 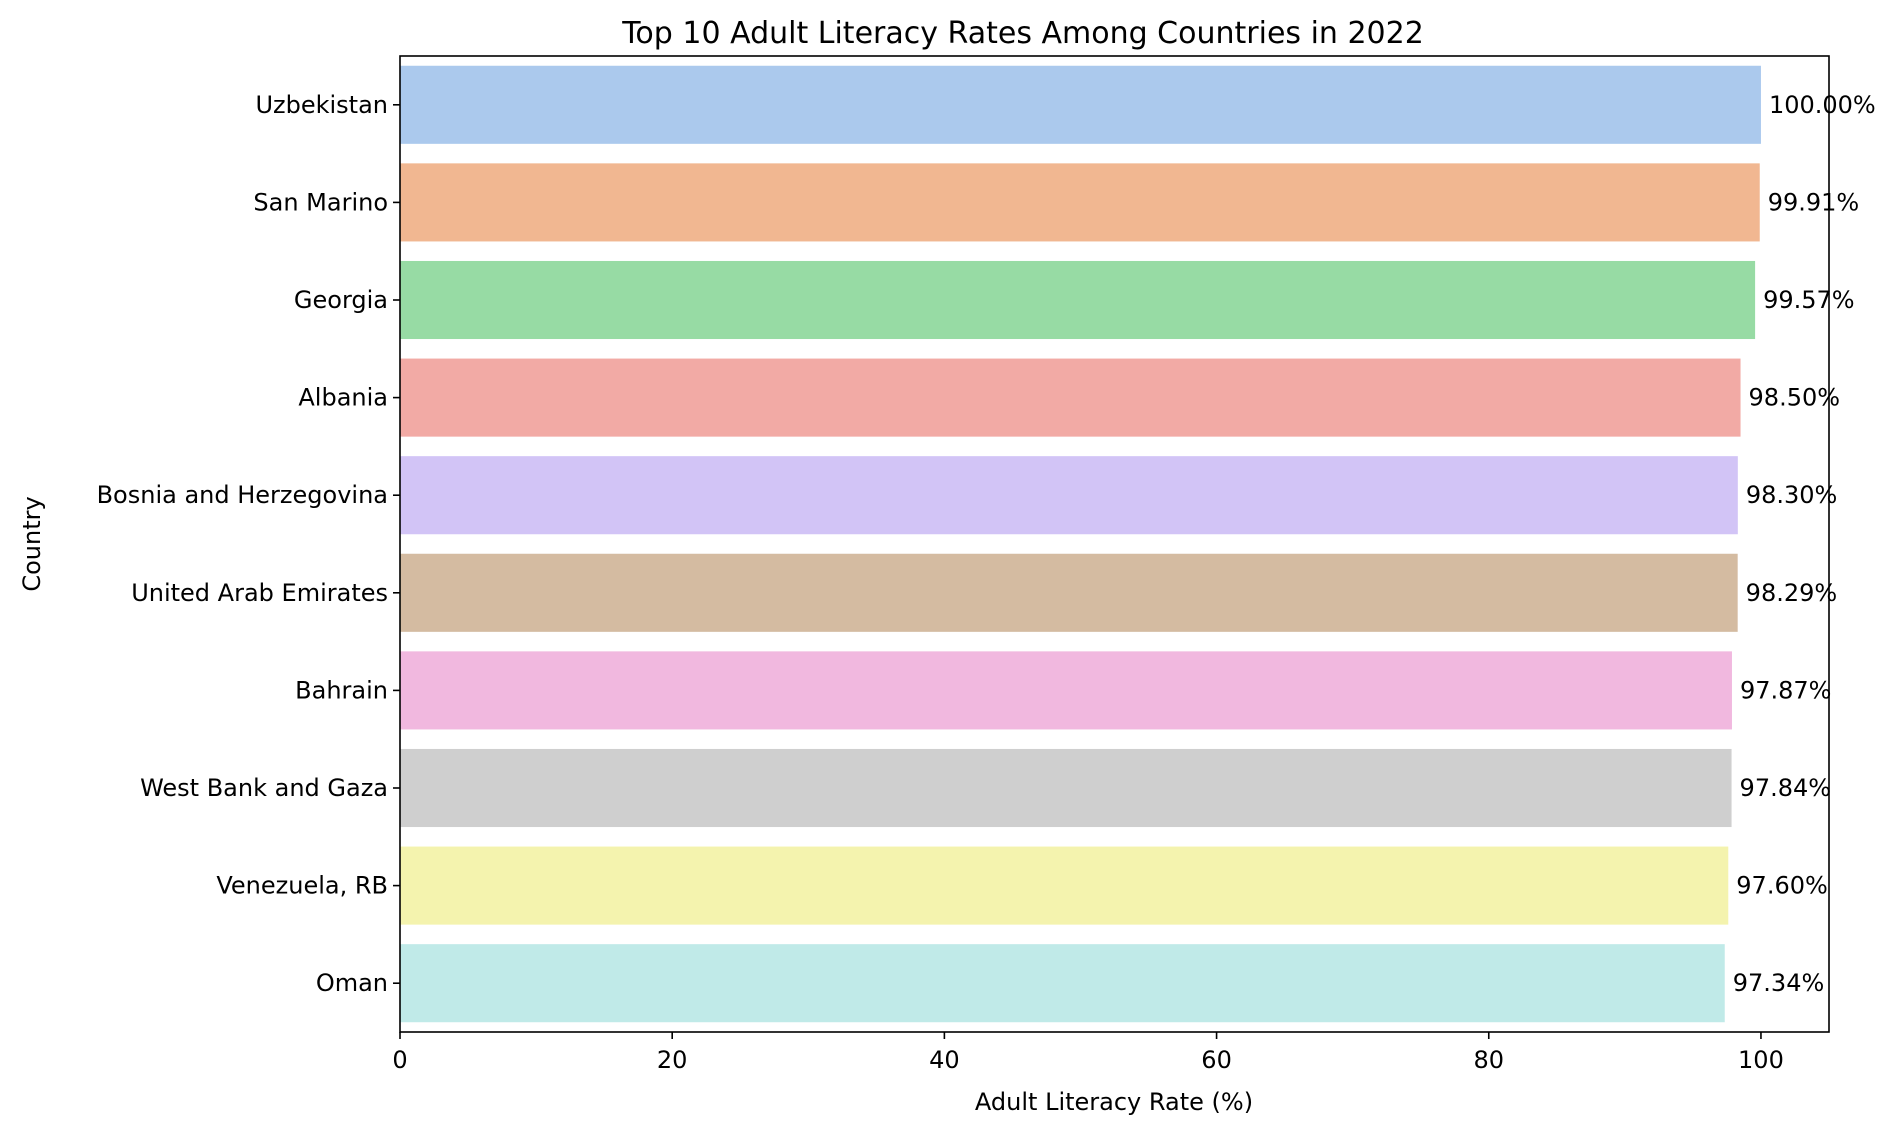 What do you see at coordinates (302, 886) in the screenshot?
I see `y-tick-label: Venezuela, RB` at bounding box center [302, 886].